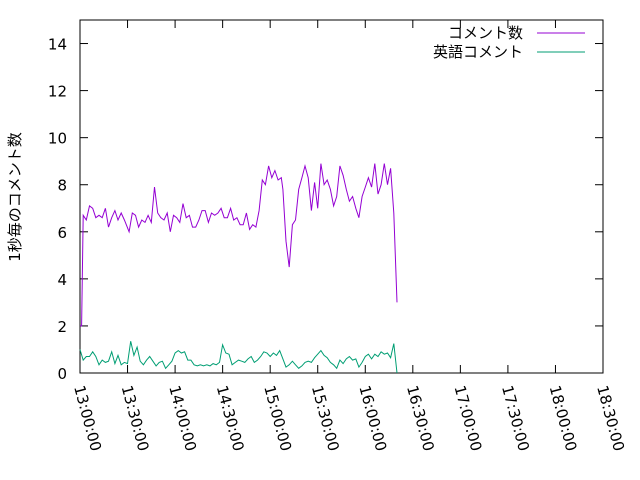  Describe the element at coordinates (62, 327) in the screenshot. I see `y-tick-label: 2` at that location.